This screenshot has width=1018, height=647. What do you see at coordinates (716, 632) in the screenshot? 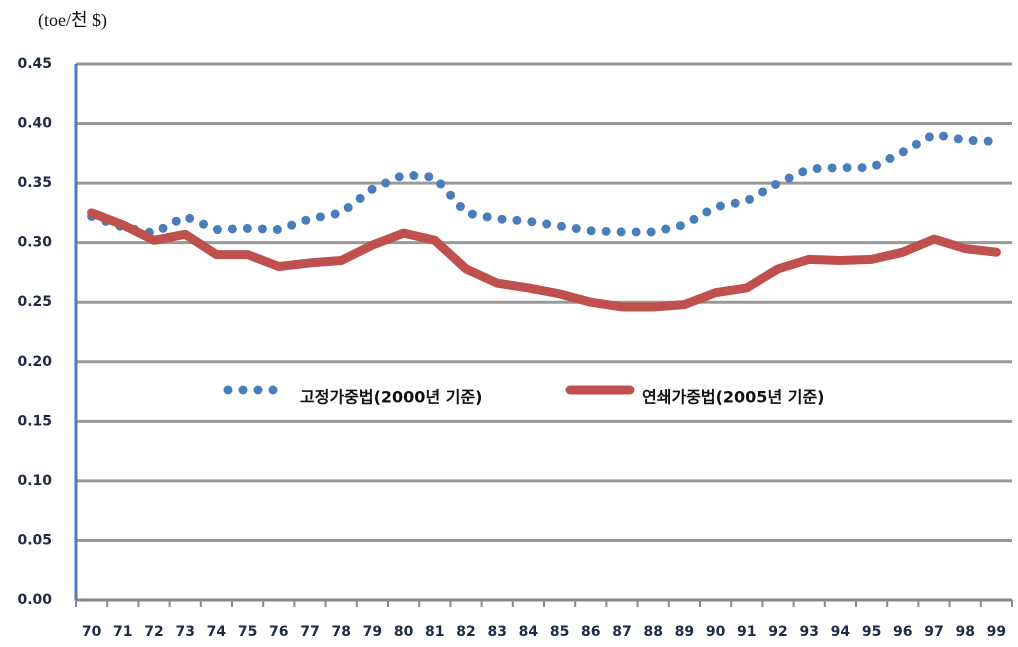
I see `x-tick-label: 90` at bounding box center [716, 632].